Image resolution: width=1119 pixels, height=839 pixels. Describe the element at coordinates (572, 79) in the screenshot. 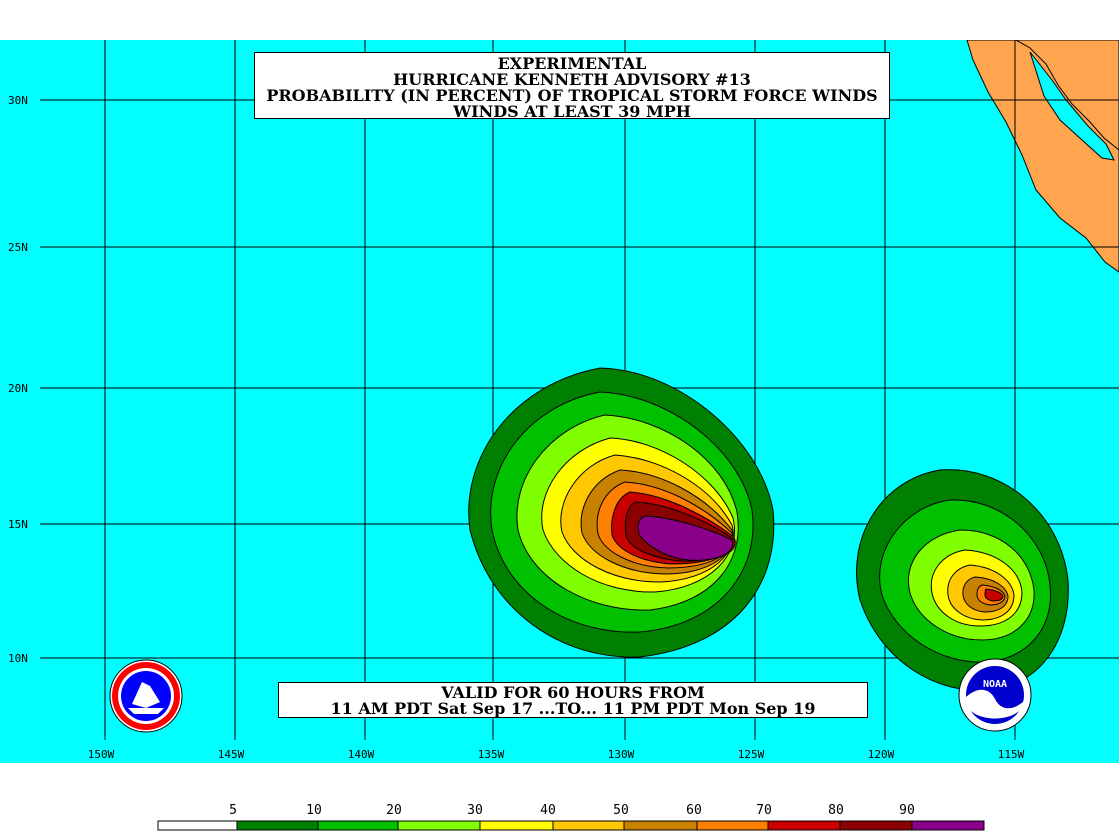

I see `title-line-2: HURRICANE KENNETH ADVISORY #13` at that location.